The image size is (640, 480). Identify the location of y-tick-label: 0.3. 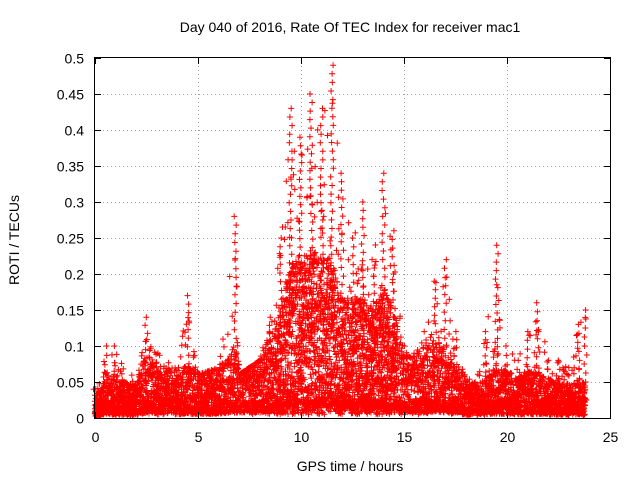
(75, 203).